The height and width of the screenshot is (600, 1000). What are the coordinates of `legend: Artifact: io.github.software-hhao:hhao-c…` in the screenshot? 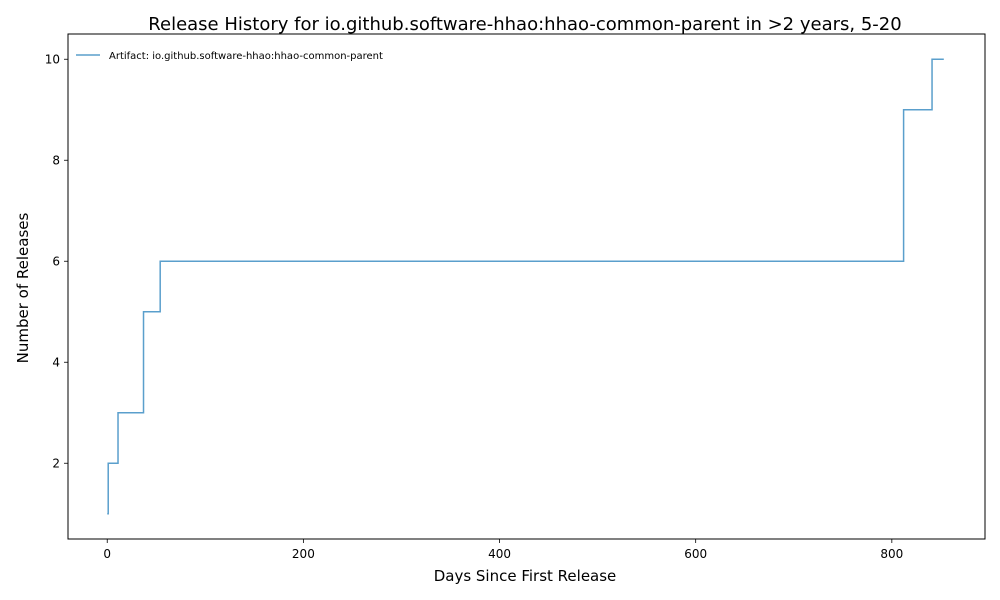 It's located at (229, 56).